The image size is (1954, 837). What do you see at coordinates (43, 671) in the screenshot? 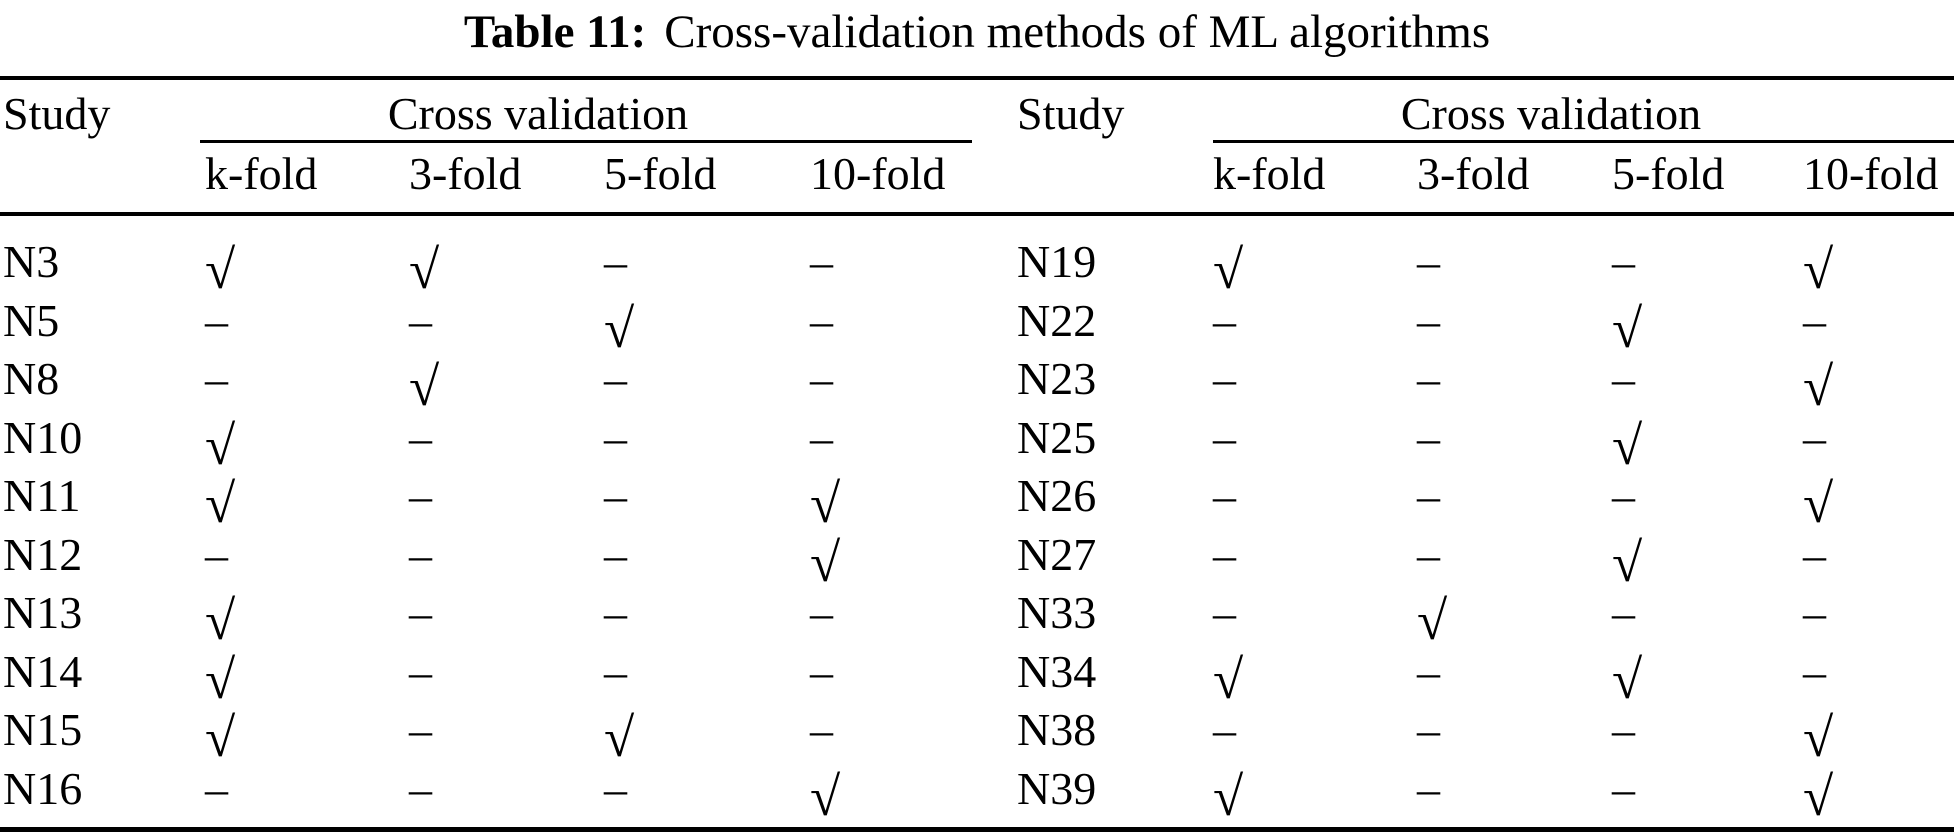
I see `study-label: N14` at bounding box center [43, 671].